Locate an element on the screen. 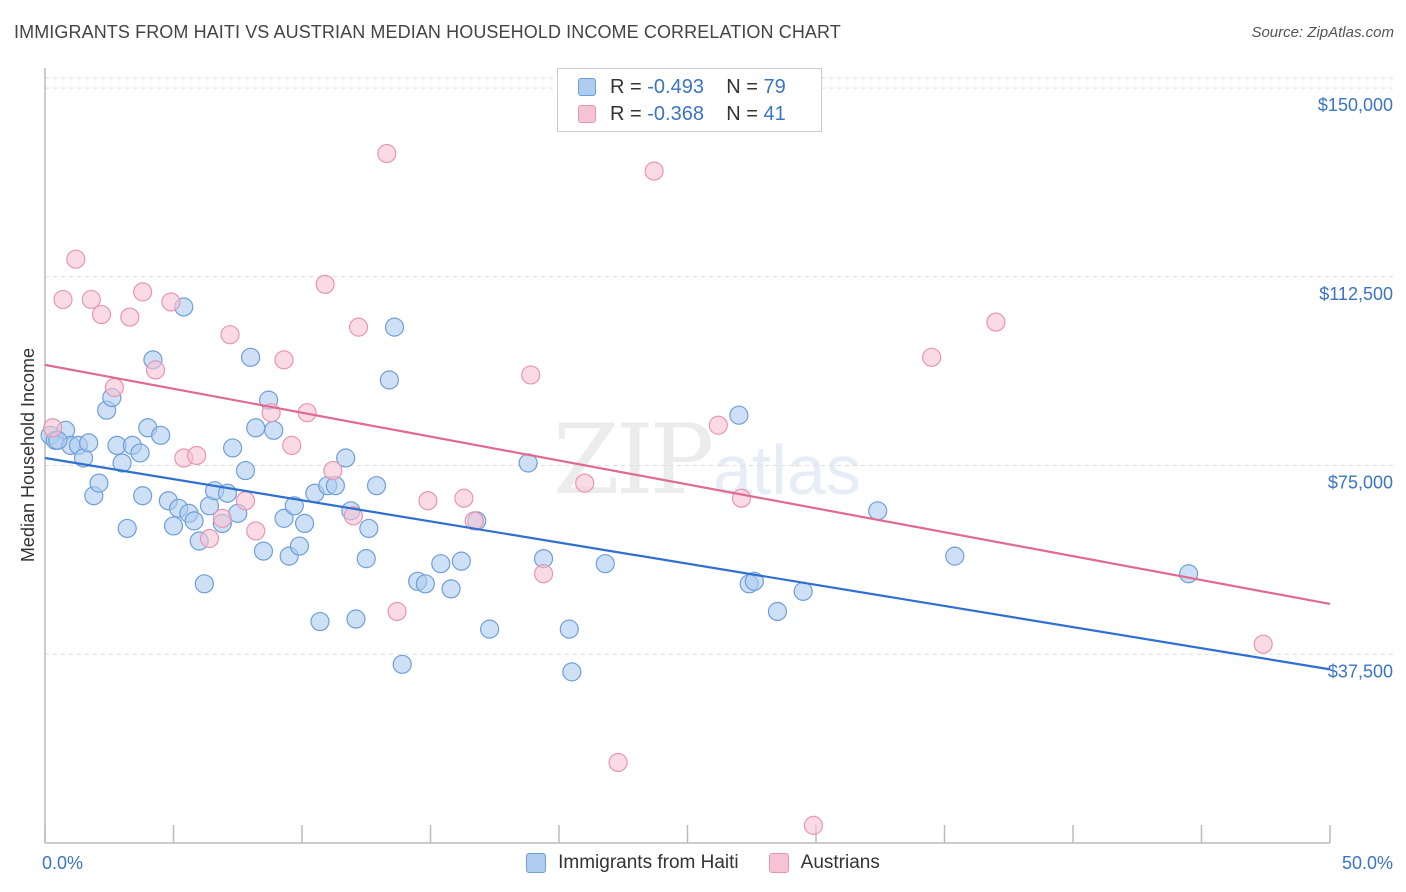 The height and width of the screenshot is (892, 1406). source-credit: Source: ZipAtlas.com is located at coordinates (1322, 32).